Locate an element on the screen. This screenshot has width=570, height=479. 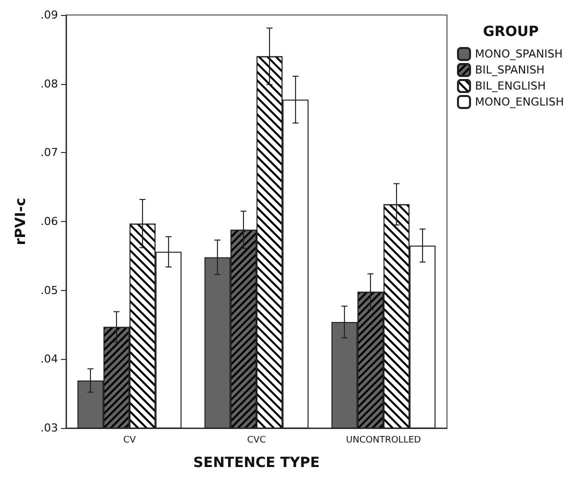
y-tick-label: .06 is located at coordinates (49, 221).